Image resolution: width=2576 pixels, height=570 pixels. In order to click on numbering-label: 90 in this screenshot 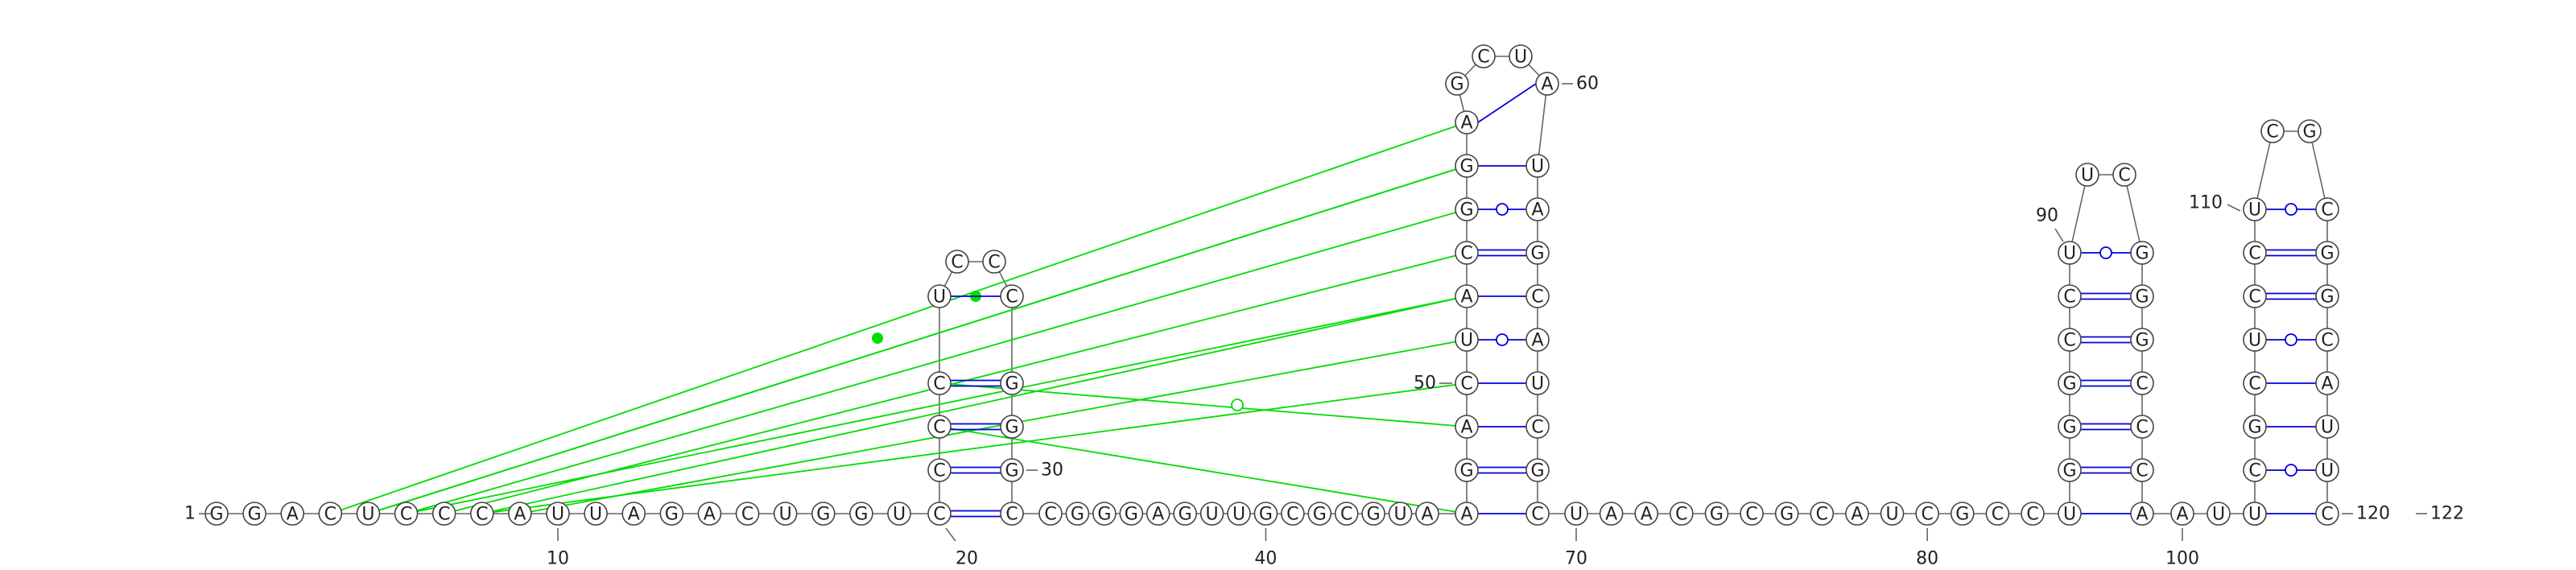, I will do `click(2047, 216)`.